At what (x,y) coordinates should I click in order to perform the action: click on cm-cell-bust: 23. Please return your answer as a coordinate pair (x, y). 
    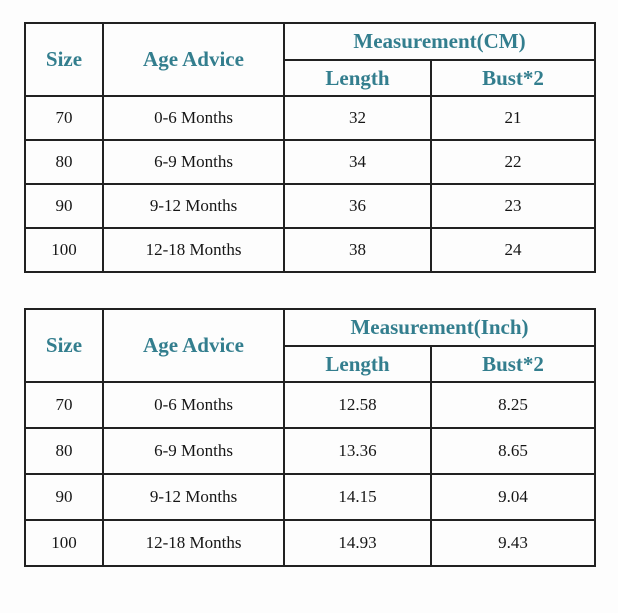
    Looking at the image, I should click on (513, 206).